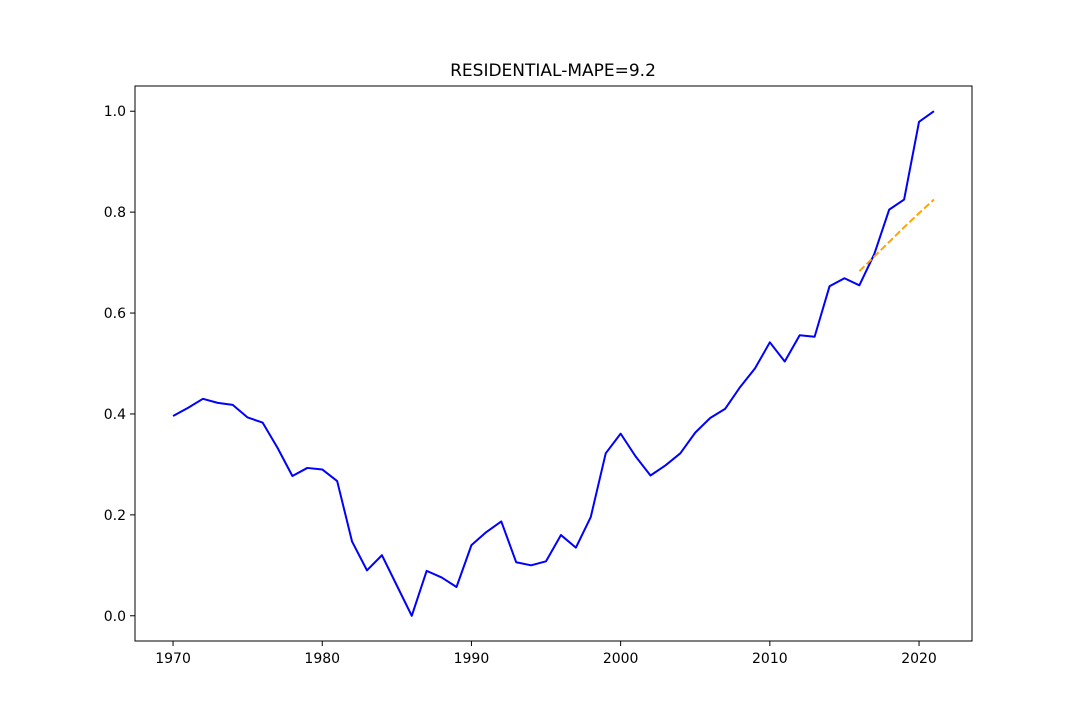 The width and height of the screenshot is (1080, 720). What do you see at coordinates (115, 213) in the screenshot?
I see `y-tick-label: 0.8` at bounding box center [115, 213].